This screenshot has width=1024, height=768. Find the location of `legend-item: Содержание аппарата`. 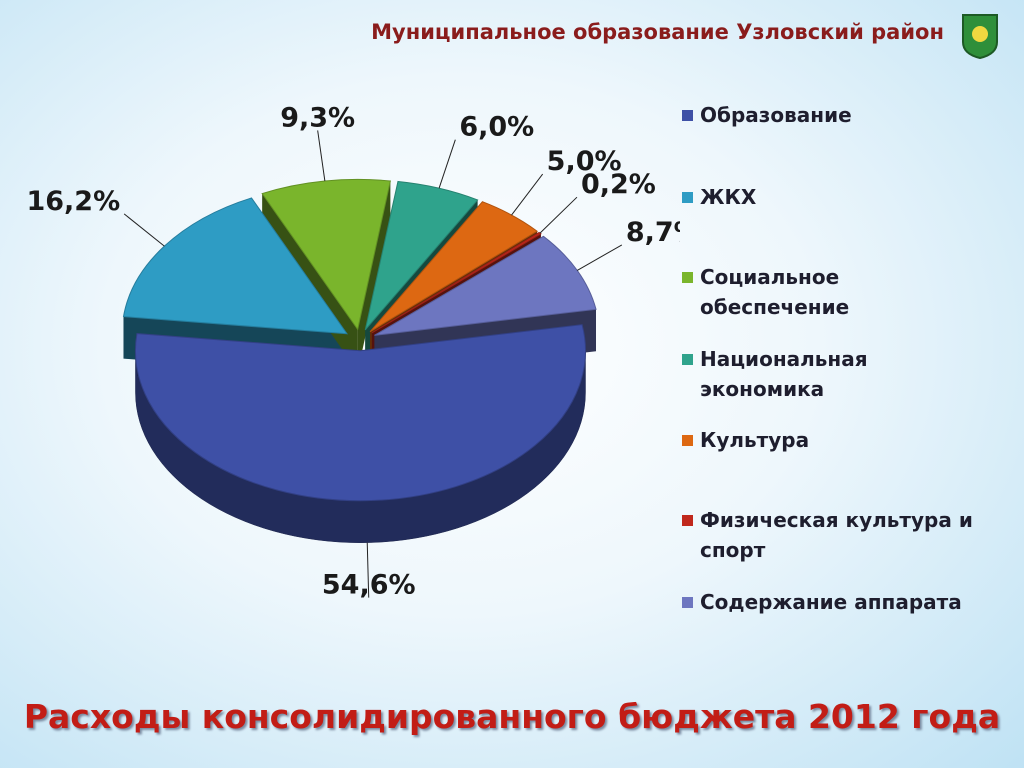

legend-item: Содержание аппарата is located at coordinates (830, 602).